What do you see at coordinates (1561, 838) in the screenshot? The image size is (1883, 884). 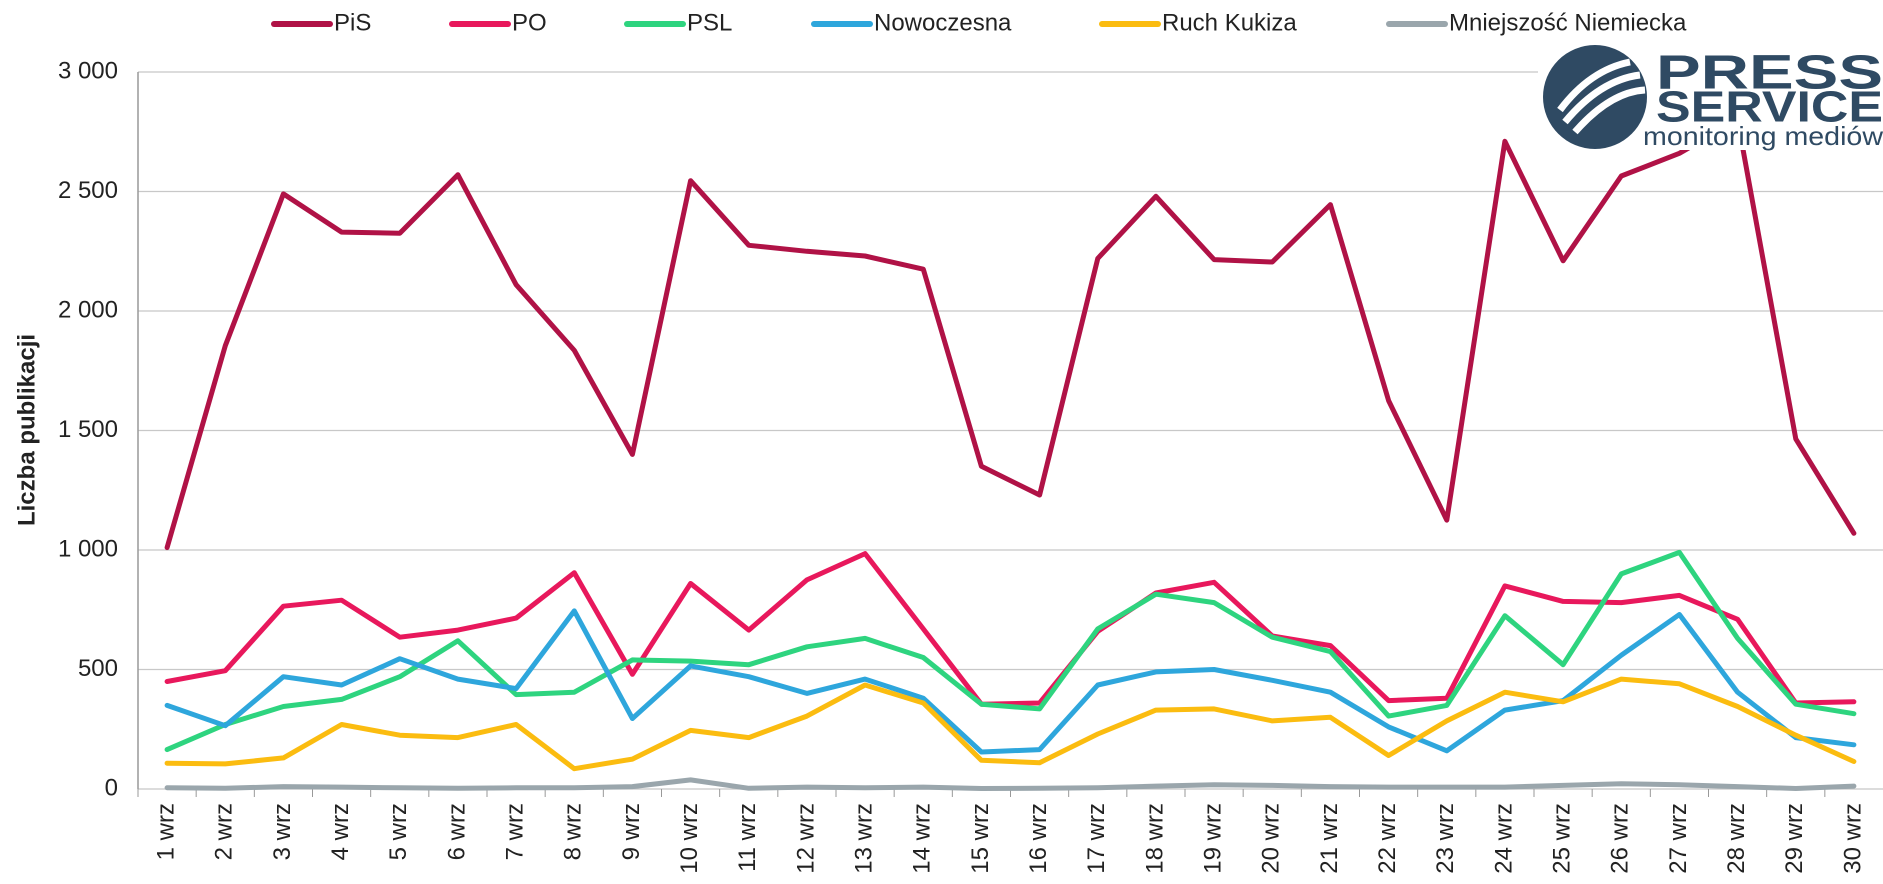 I see `x-tick-label: 25 wrz` at bounding box center [1561, 838].